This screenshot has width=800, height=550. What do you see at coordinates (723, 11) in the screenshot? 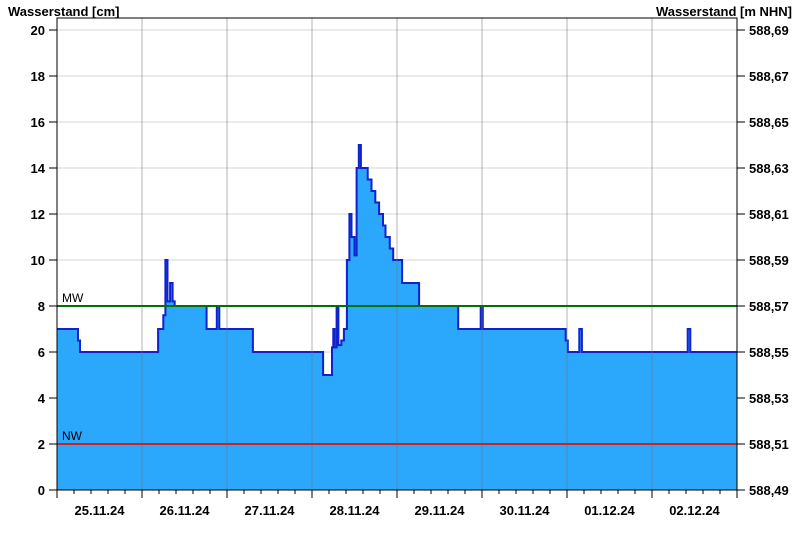
I see `right-axis-title: Wasserstand [m NHN]` at bounding box center [723, 11].